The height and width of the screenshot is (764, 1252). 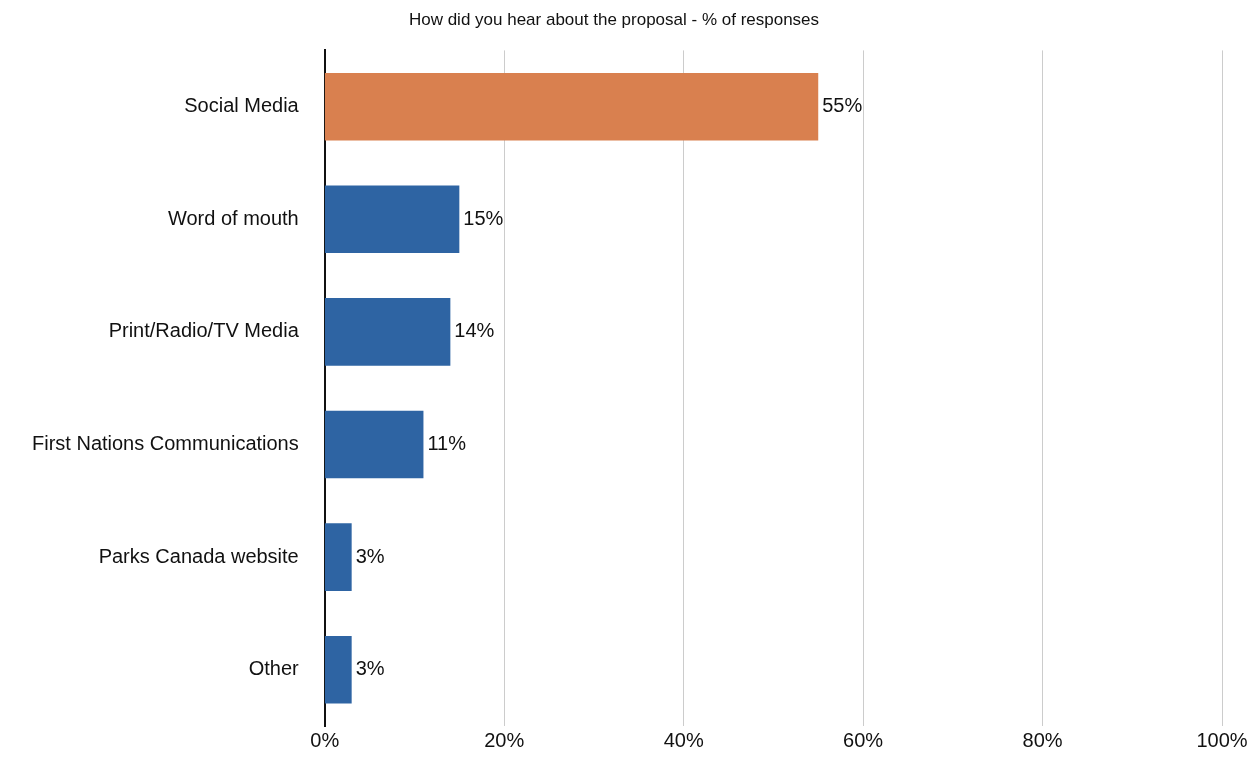 I want to click on x-tick-label: 60%, so click(x=863, y=739).